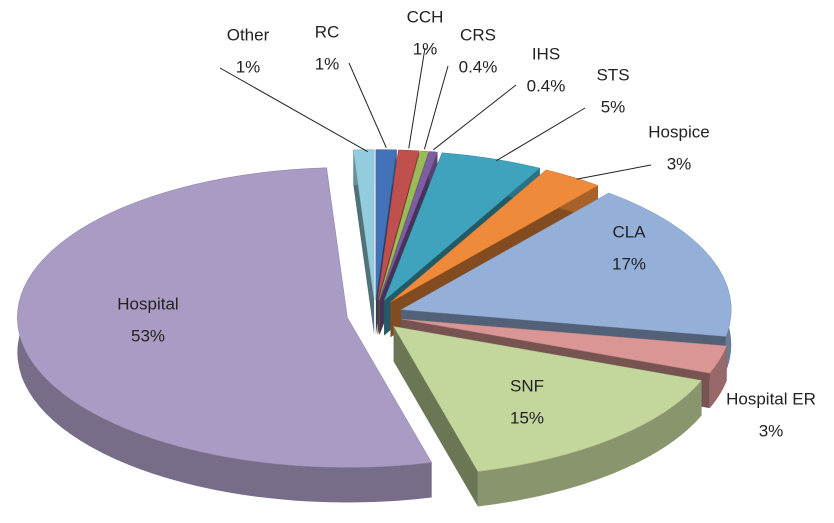 This screenshot has width=834, height=523. What do you see at coordinates (248, 34) in the screenshot?
I see `category-label: Other` at bounding box center [248, 34].